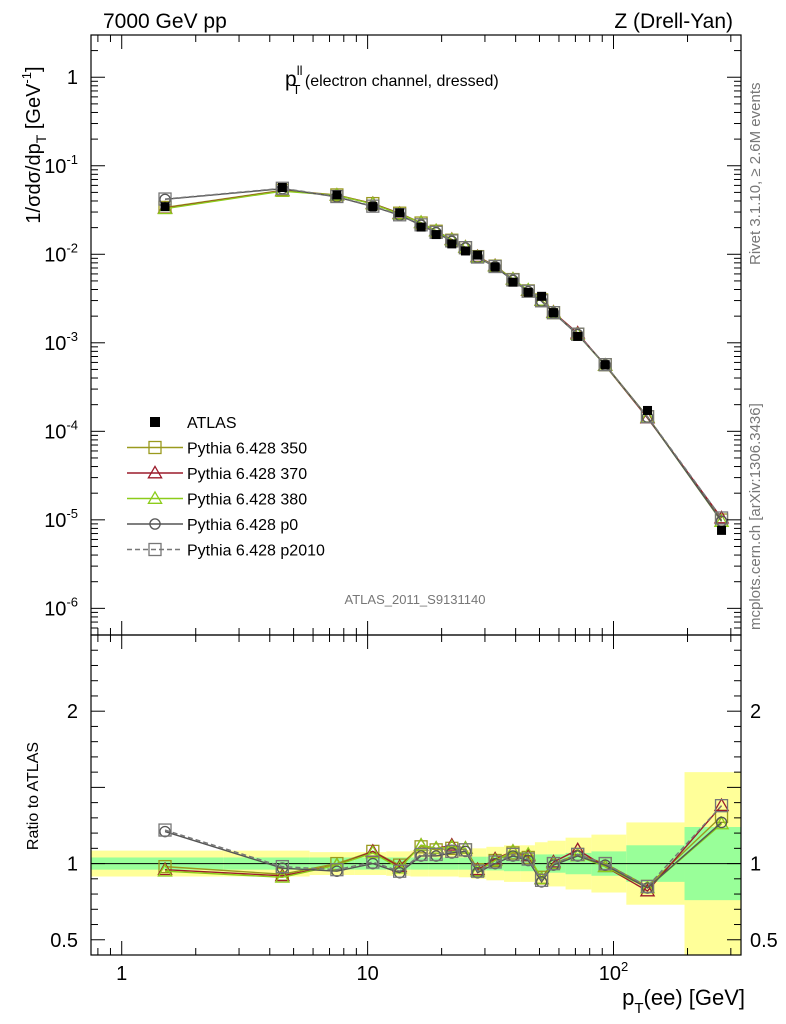 Image resolution: width=786 pixels, height=1024 pixels. I want to click on legend-label: Pythia 6.428 370, so click(247, 474).